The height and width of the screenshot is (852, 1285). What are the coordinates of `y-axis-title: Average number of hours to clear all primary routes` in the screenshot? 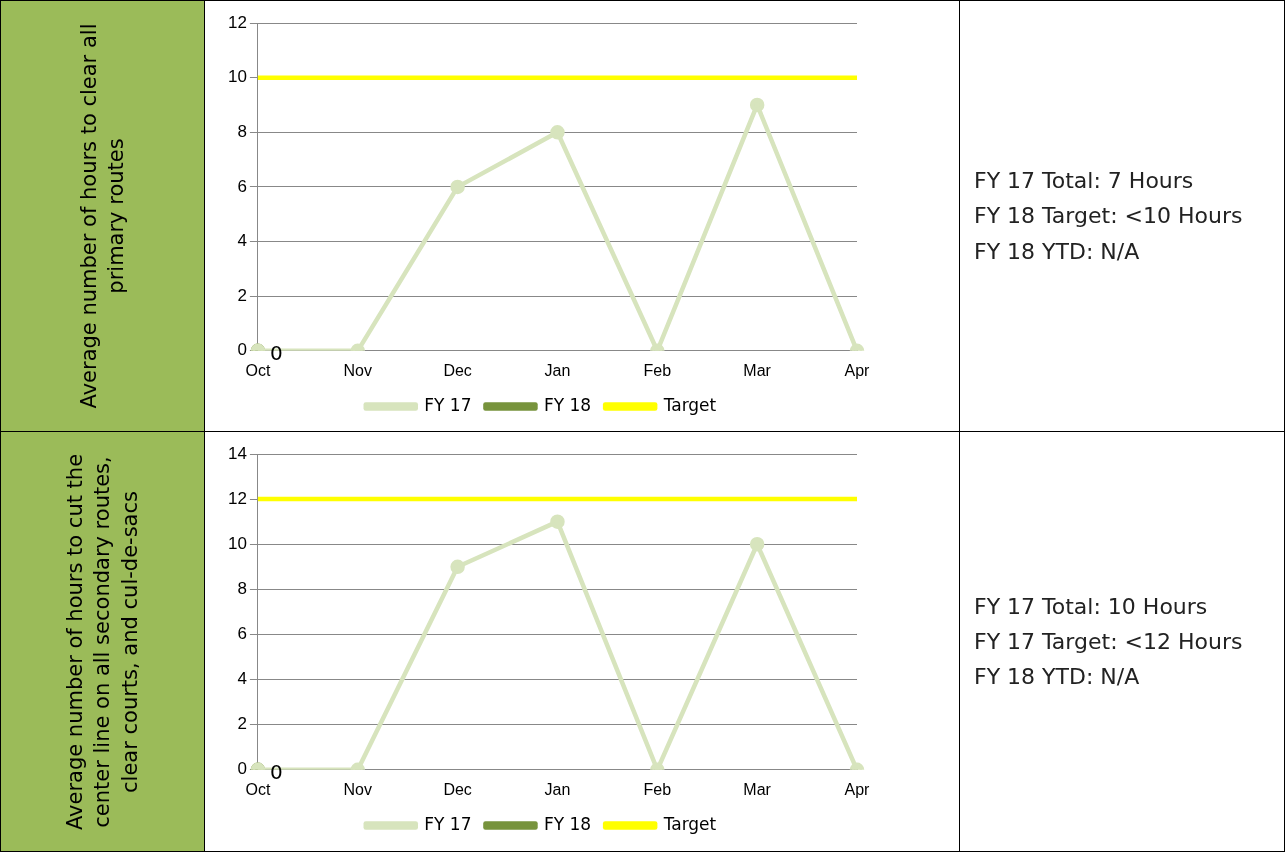 It's located at (102, 216).